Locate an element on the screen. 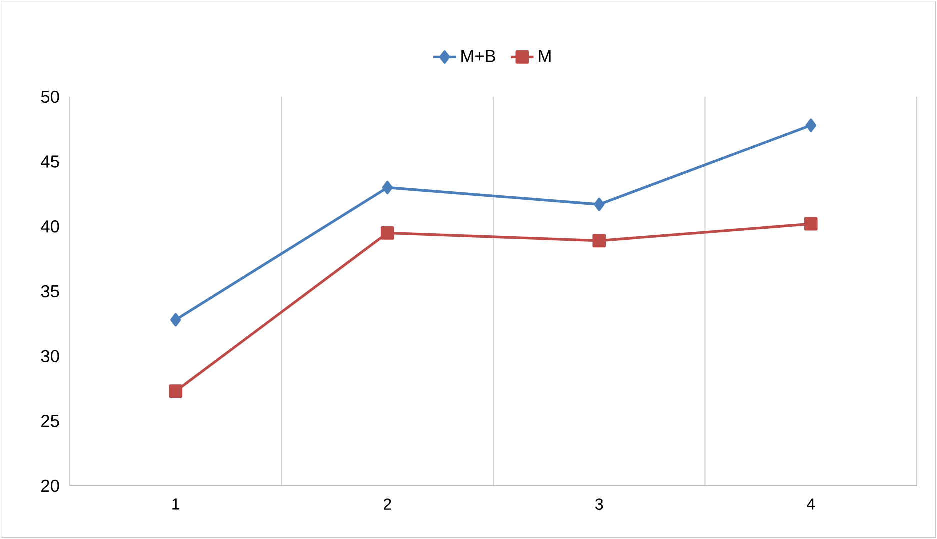 This screenshot has width=937, height=539. y-tick-label: 40 is located at coordinates (50, 226).